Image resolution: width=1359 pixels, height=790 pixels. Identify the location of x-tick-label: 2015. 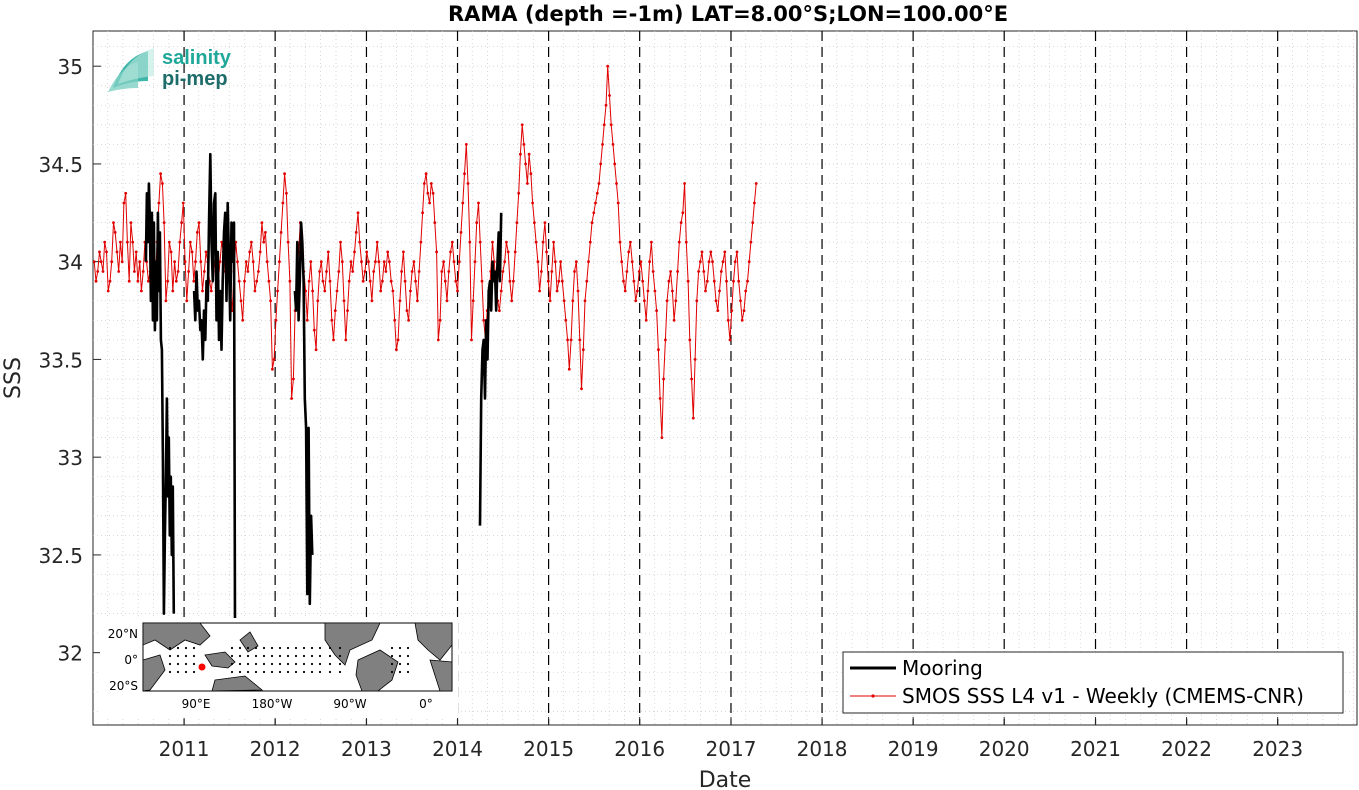
(548, 749).